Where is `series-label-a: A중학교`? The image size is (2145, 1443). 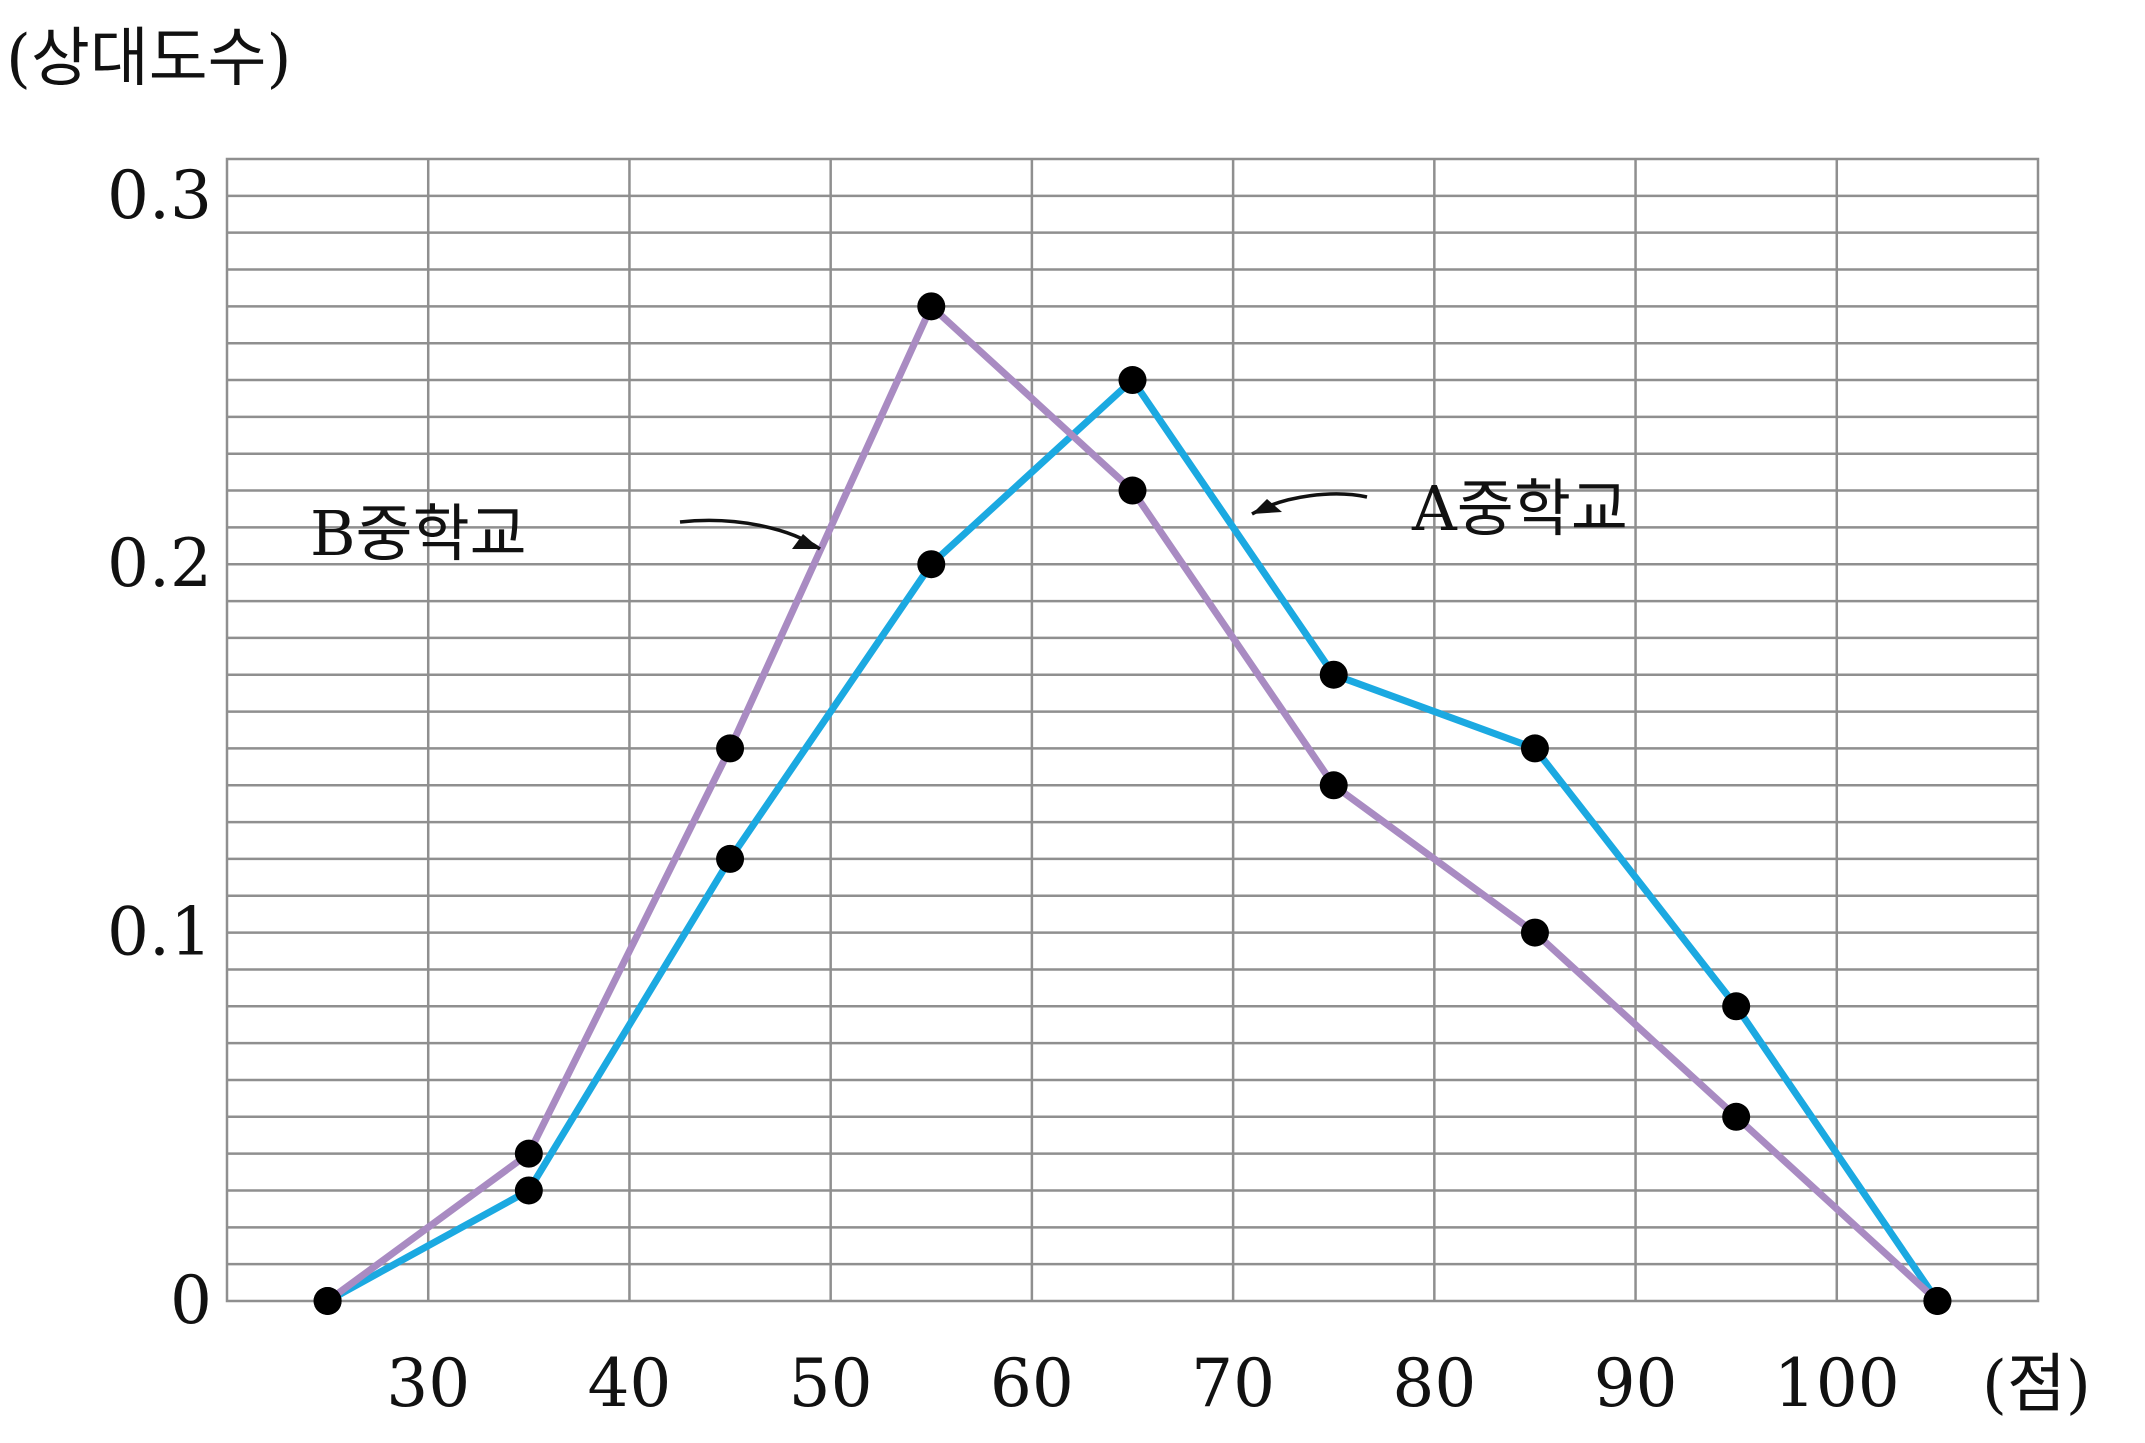
series-label-a: A중학교 is located at coordinates (1519, 508).